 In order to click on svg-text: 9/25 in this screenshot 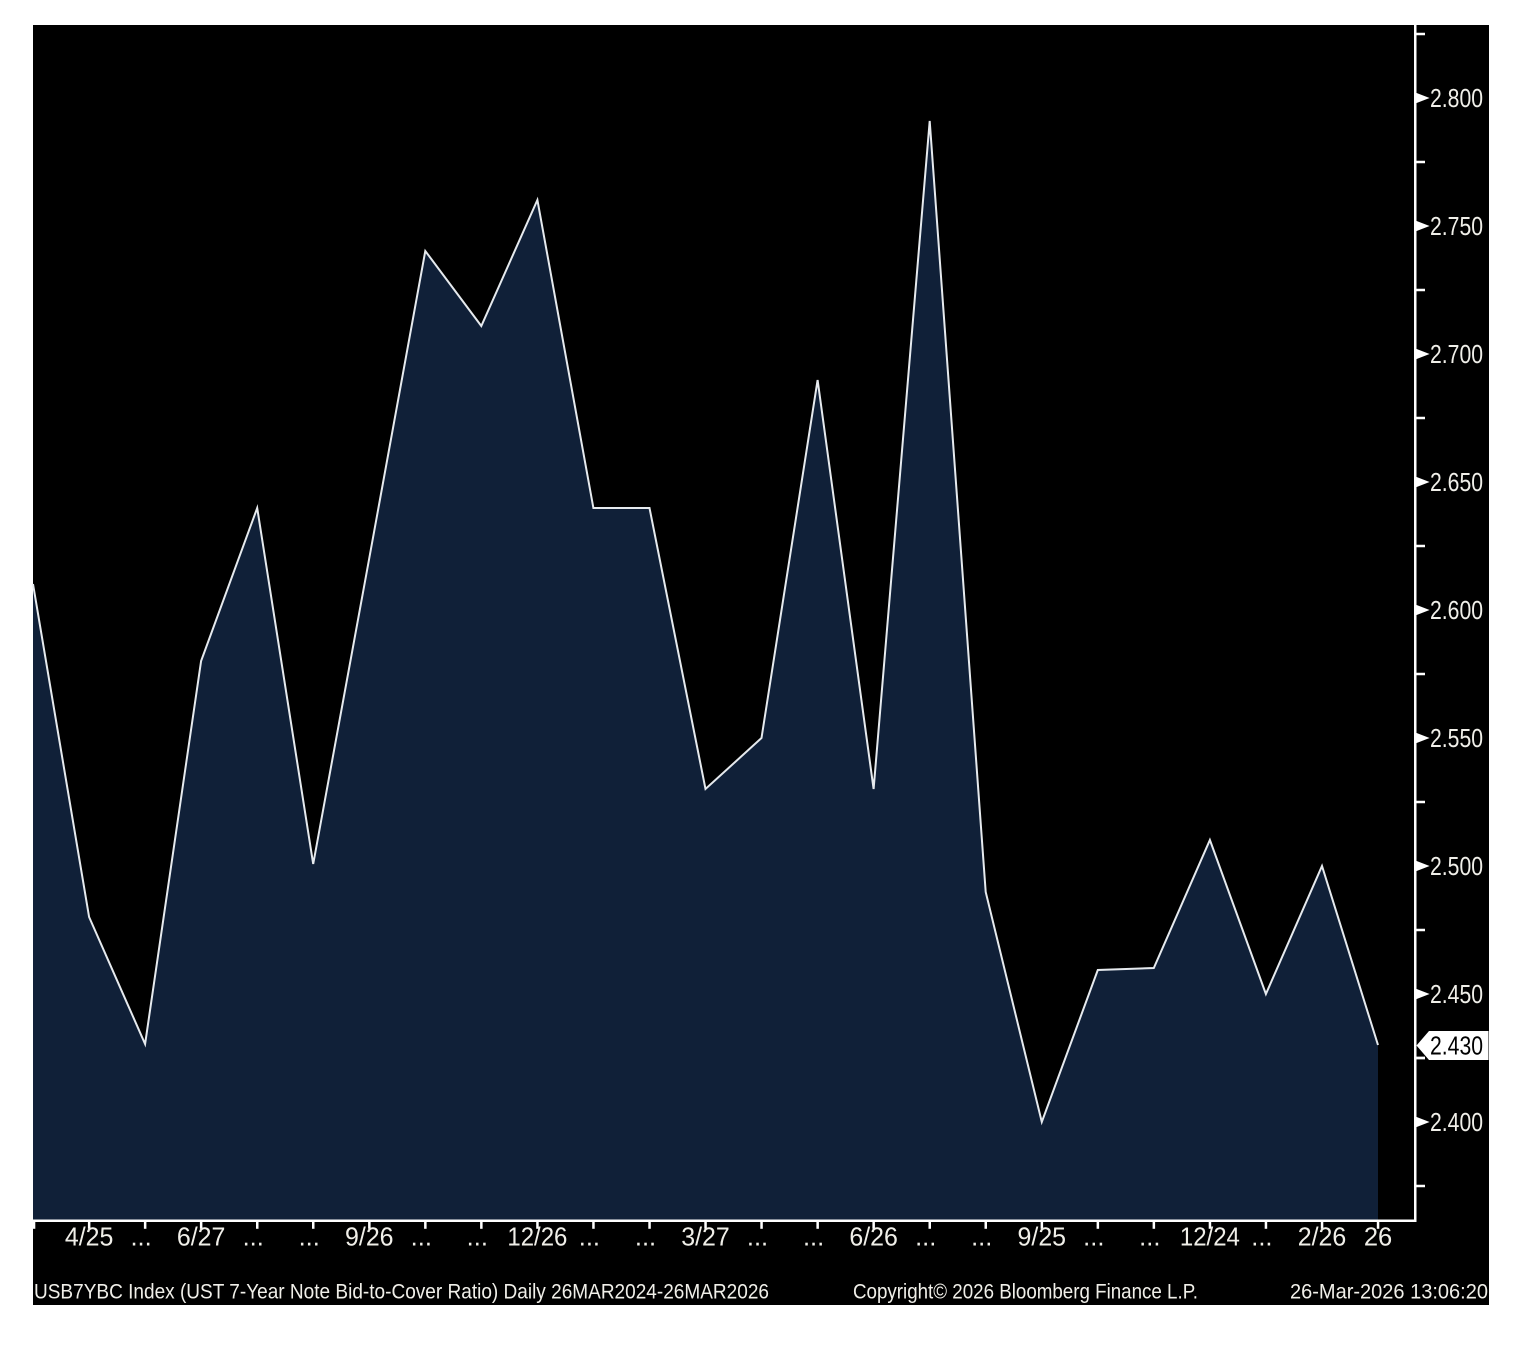, I will do `click(1042, 1238)`.